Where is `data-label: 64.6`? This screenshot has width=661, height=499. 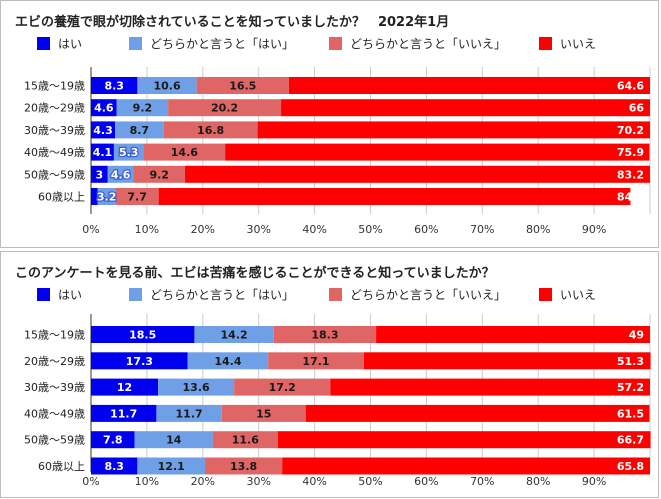
data-label: 64.6 is located at coordinates (630, 86).